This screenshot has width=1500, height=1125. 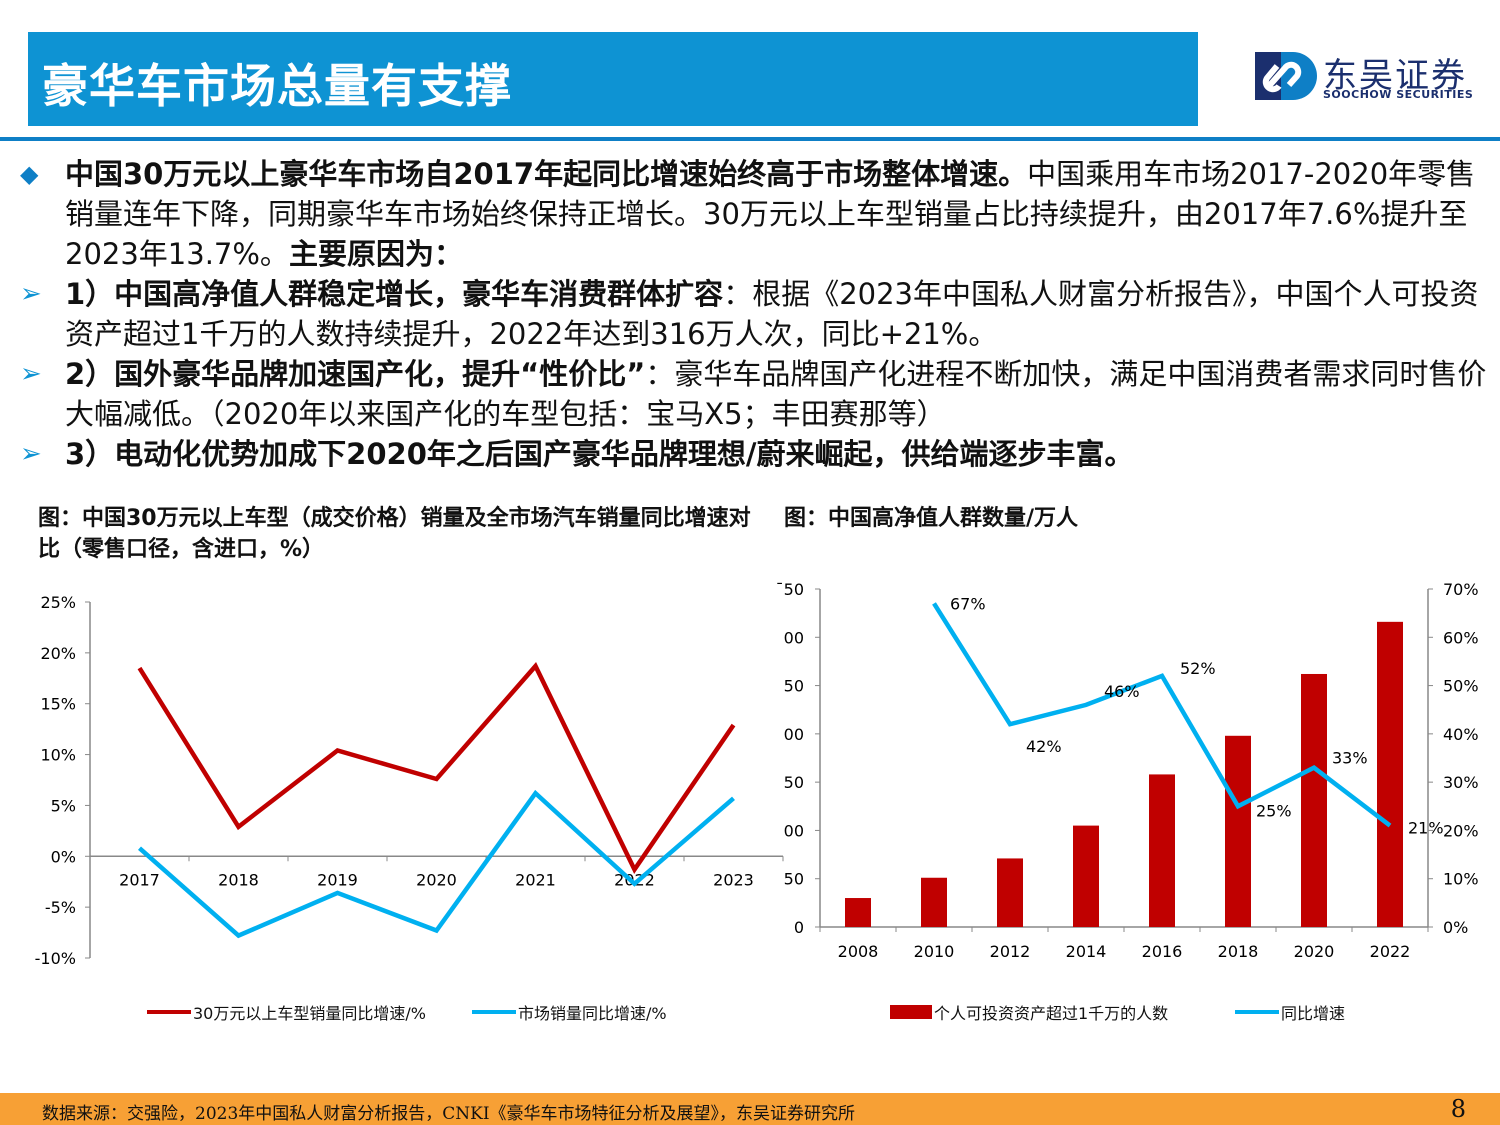 I want to click on chart1-legend-blue: 市场销量同比增速/%, so click(x=569, y=1012).